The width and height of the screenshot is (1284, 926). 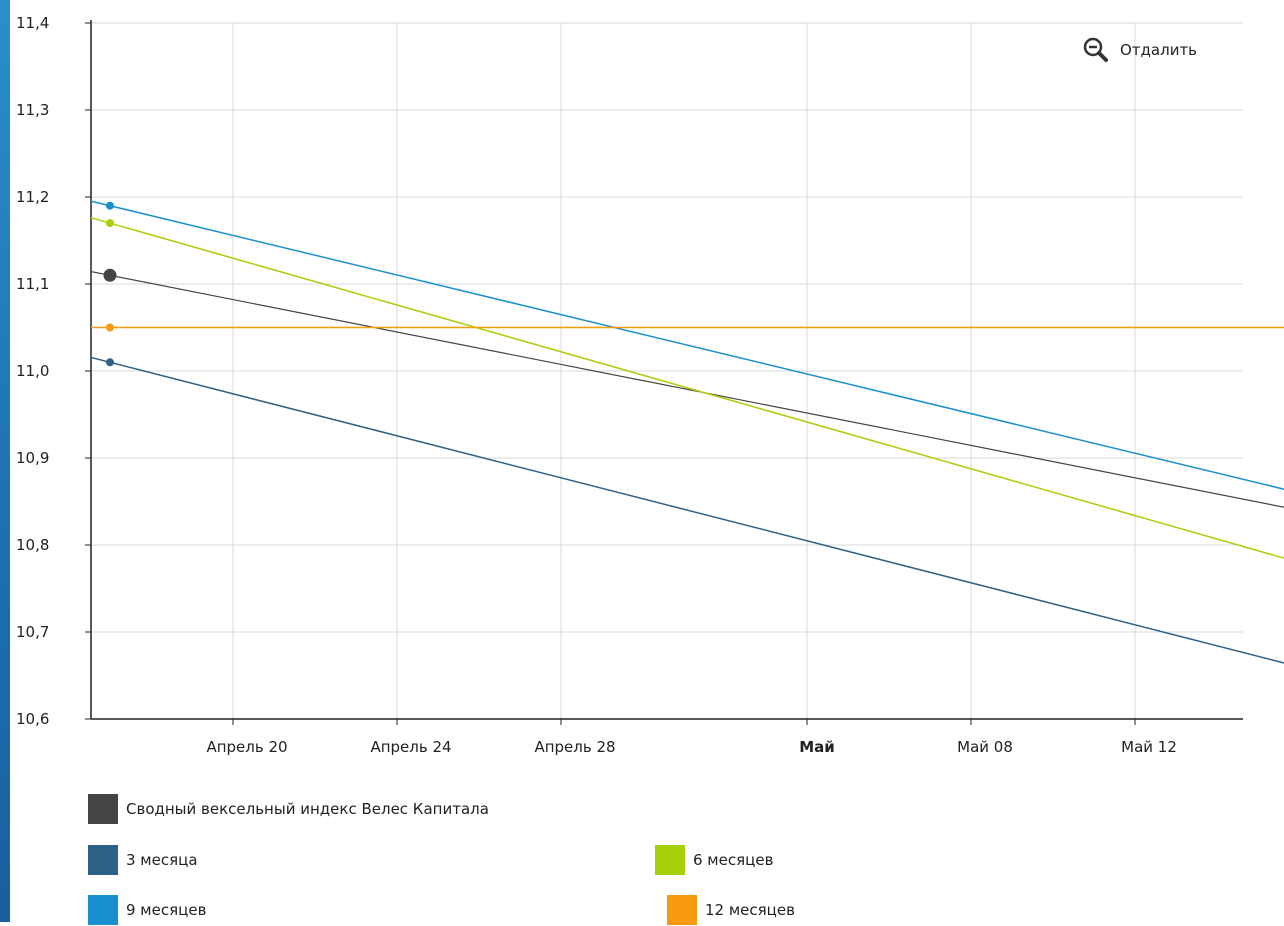 I want to click on y-tick-label: 11,1, so click(x=32, y=284).